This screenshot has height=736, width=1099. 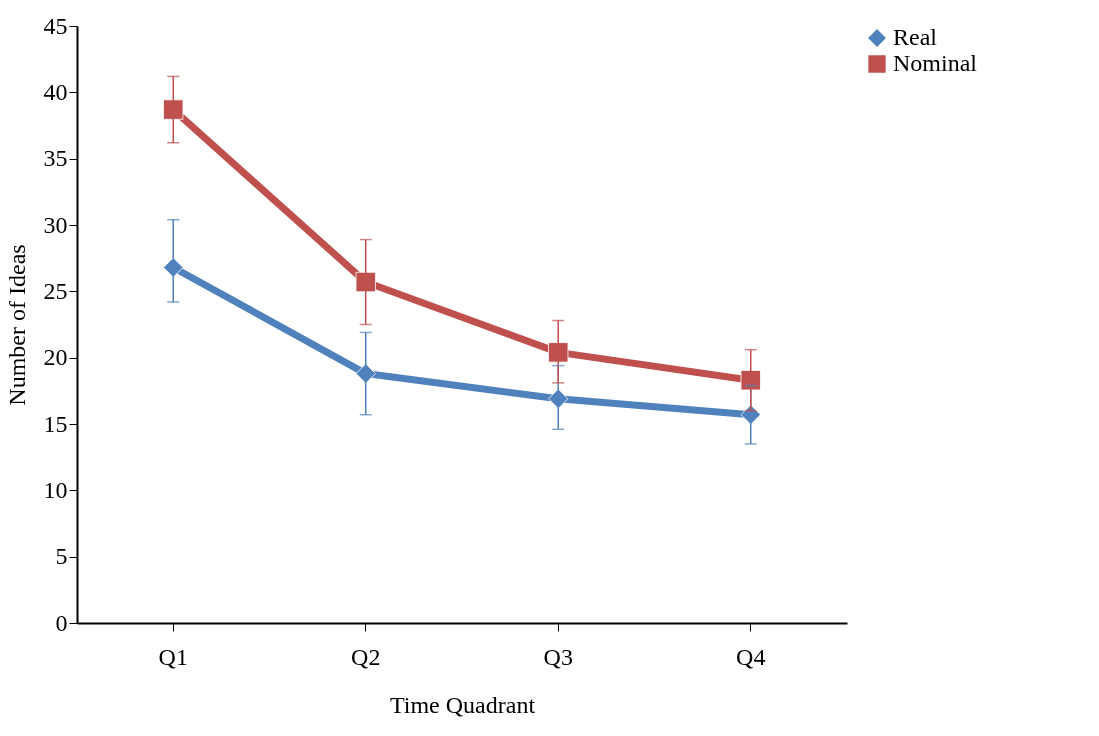 I want to click on x-tick-label: Q1, so click(x=173, y=656).